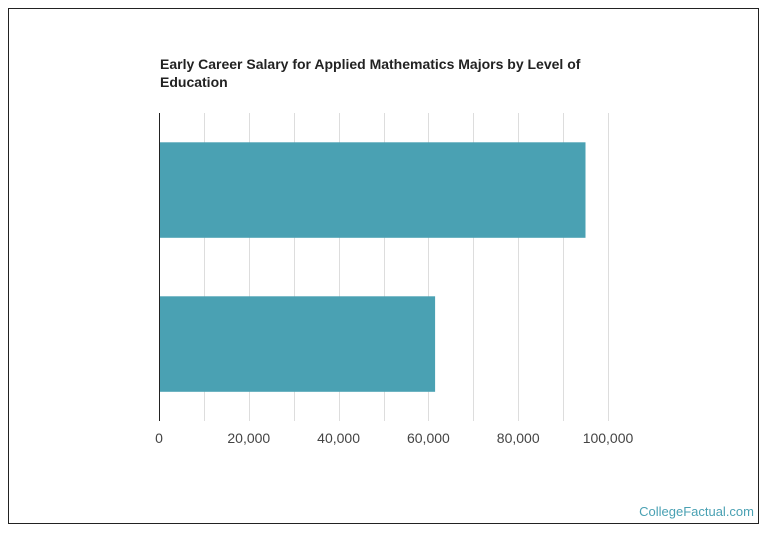  What do you see at coordinates (518, 438) in the screenshot?
I see `x-tick-label: 80,000` at bounding box center [518, 438].